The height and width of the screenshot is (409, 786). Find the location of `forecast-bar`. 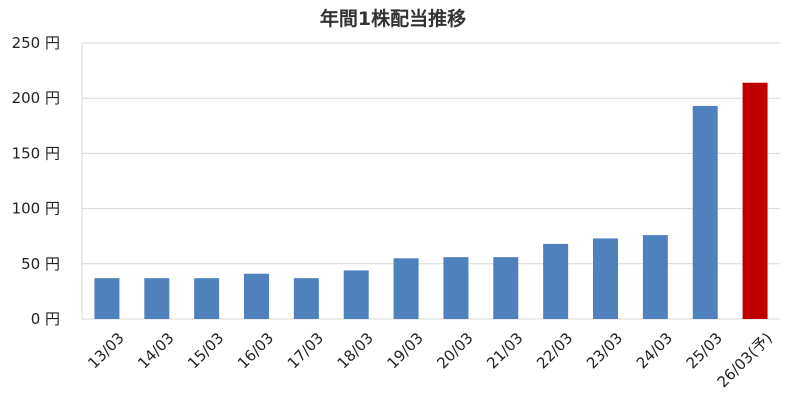

forecast-bar is located at coordinates (755, 200).